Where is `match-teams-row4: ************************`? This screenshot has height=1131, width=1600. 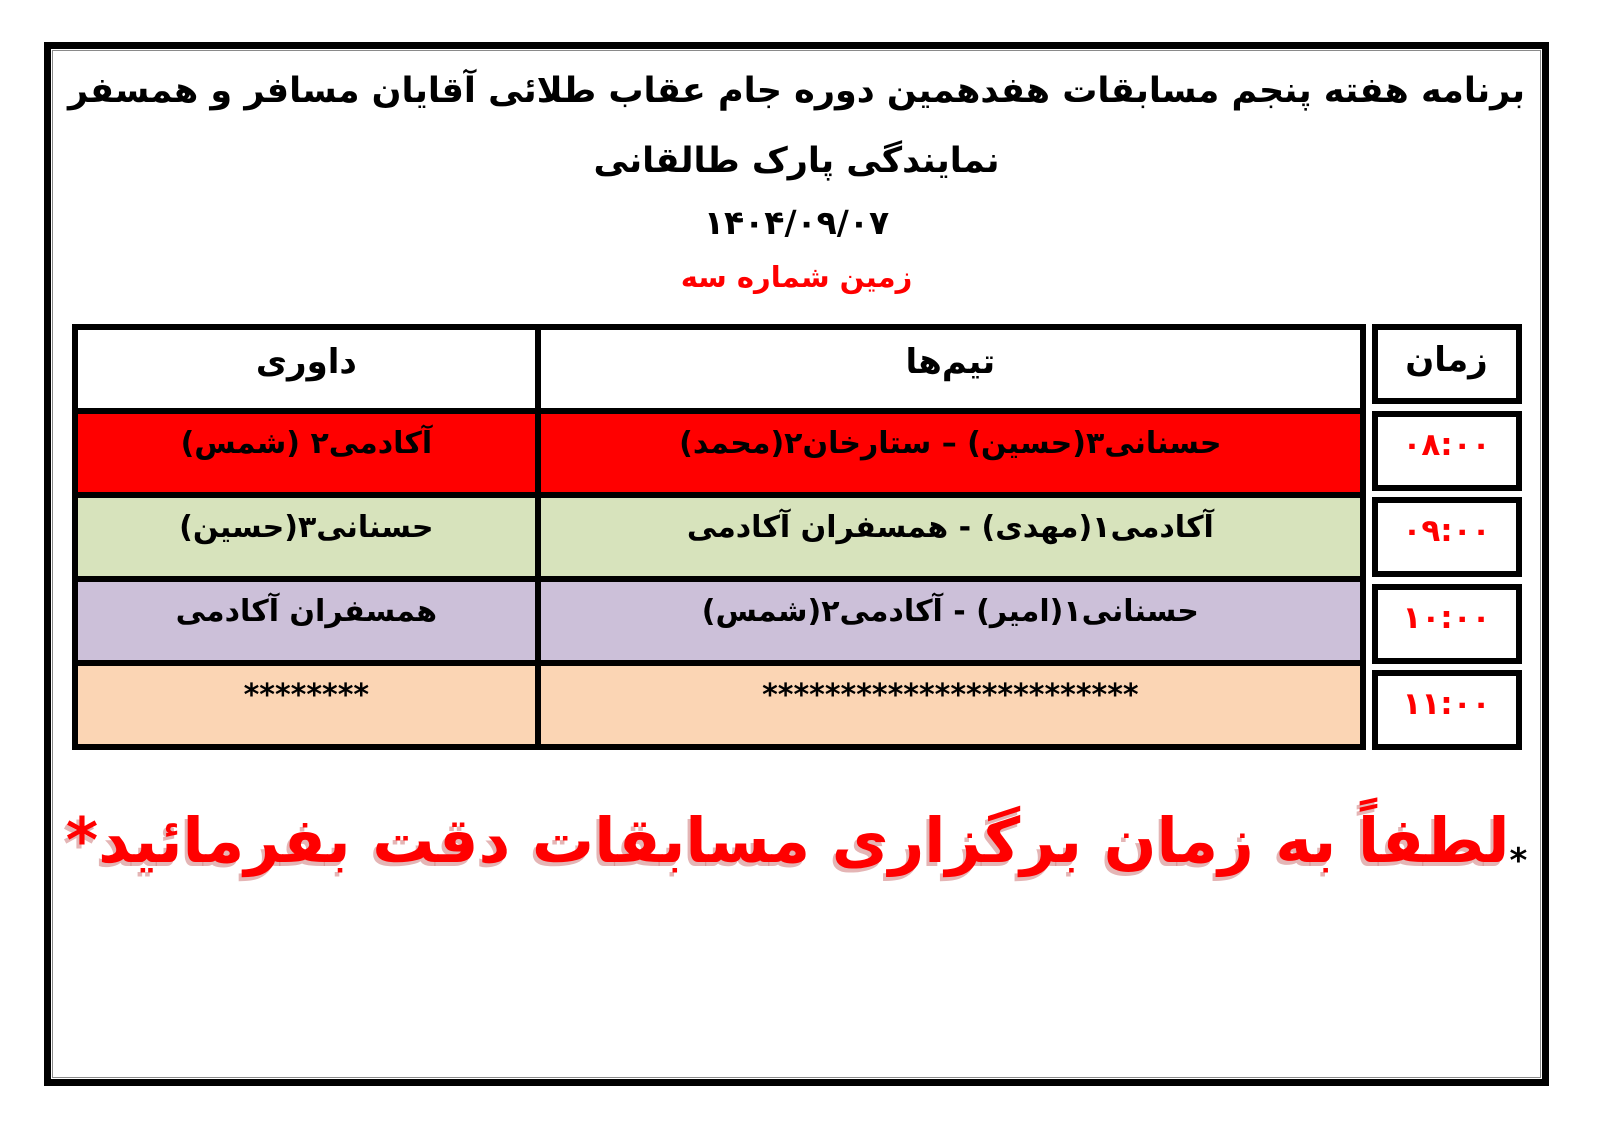
match-teams-row4: ************************ is located at coordinates (950, 705).